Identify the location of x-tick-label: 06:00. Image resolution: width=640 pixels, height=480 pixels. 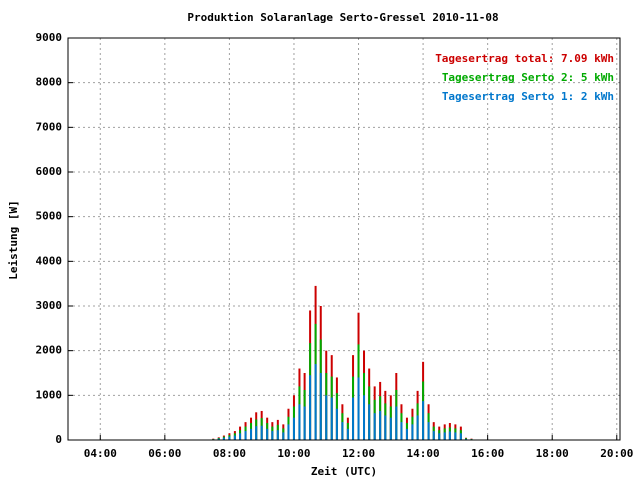
(164, 453).